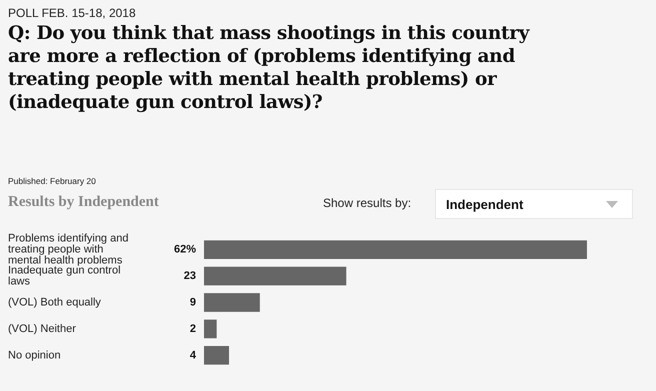  What do you see at coordinates (367, 203) in the screenshot?
I see `text: Show results by:` at bounding box center [367, 203].